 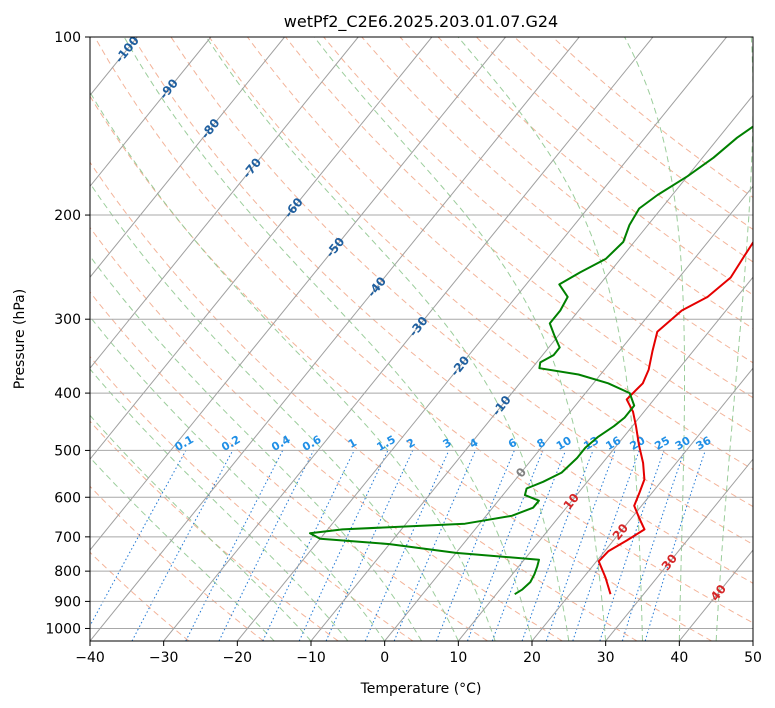 I want to click on isotherm-label: -50, so click(x=335, y=248).